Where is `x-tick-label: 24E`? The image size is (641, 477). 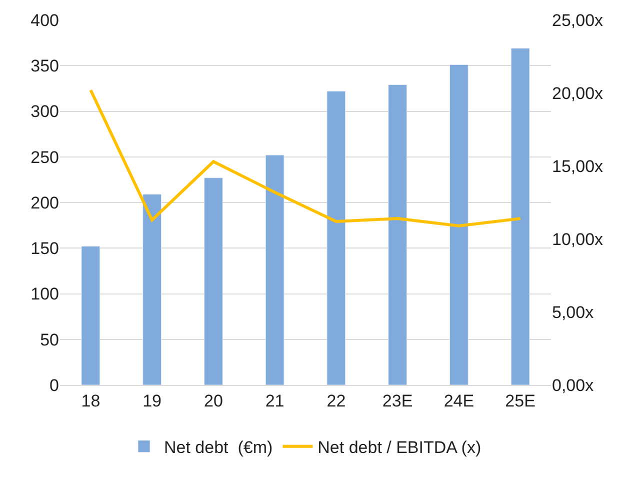
x-tick-label: 24E is located at coordinates (459, 400).